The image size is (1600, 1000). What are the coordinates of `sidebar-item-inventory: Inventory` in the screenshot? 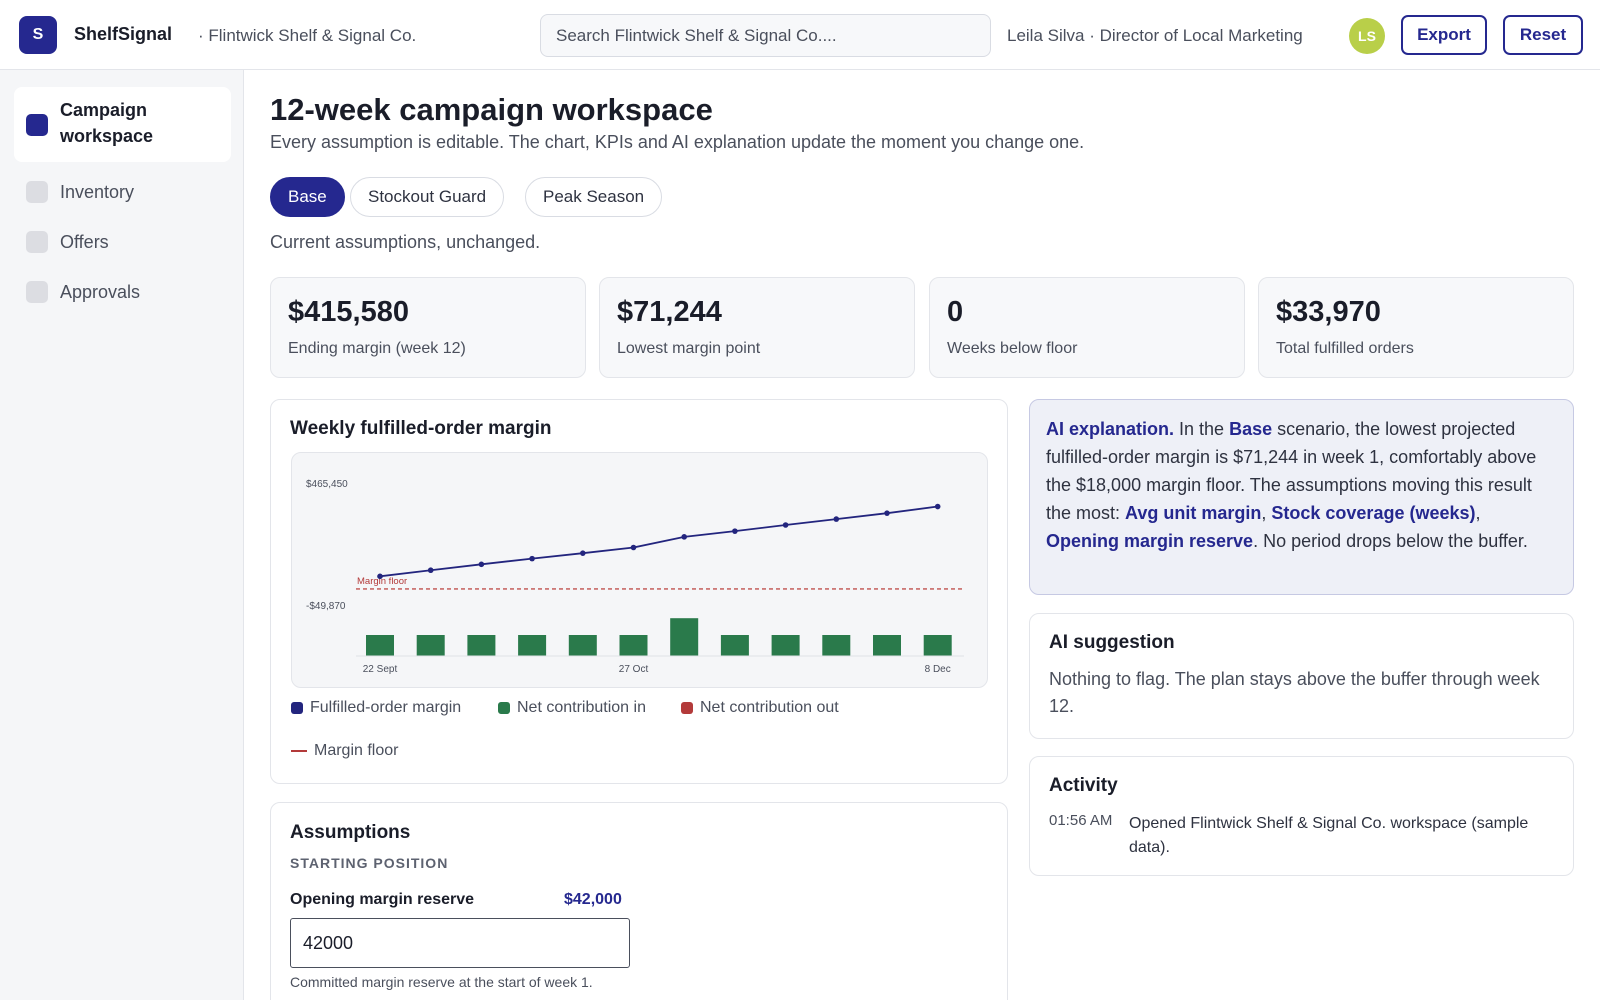 It's located at (122, 192).